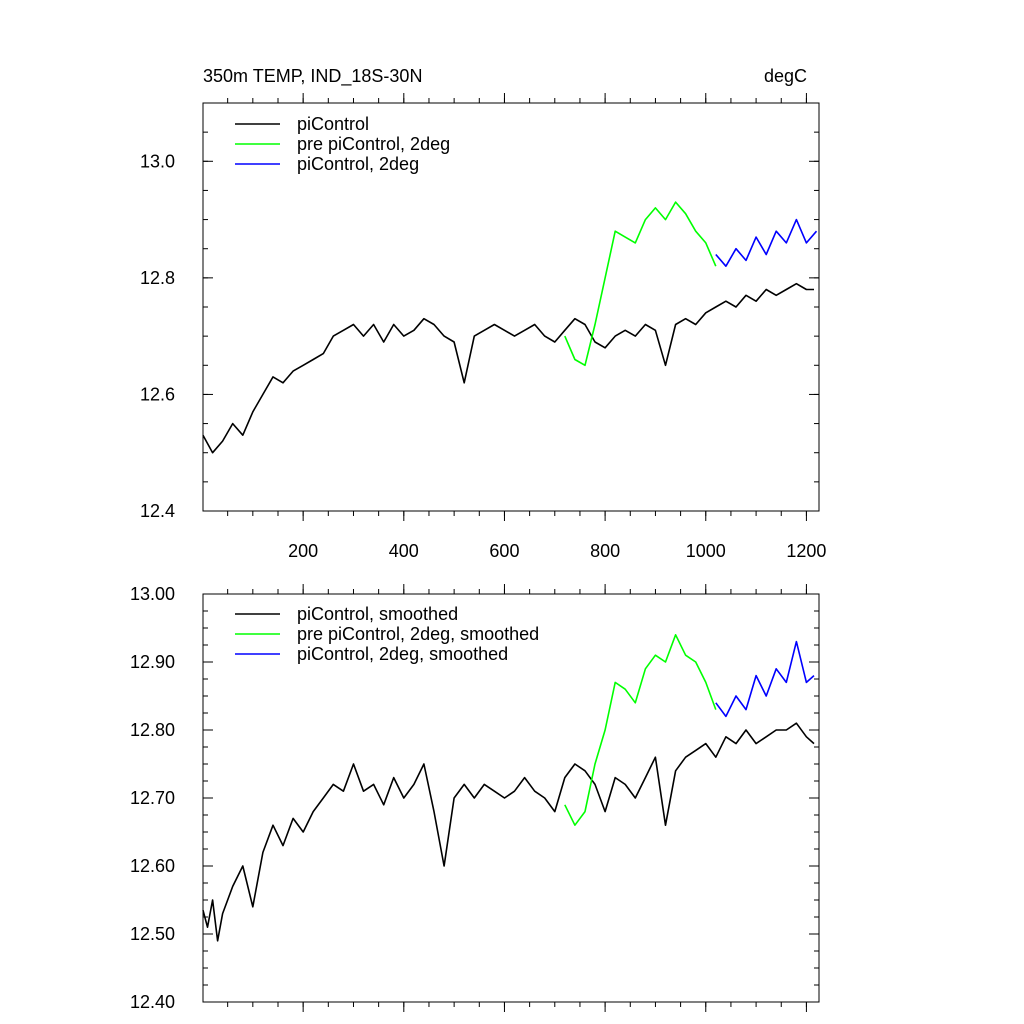 This screenshot has width=1024, height=1024. I want to click on legend-label: piControl, smoothed, so click(377, 614).